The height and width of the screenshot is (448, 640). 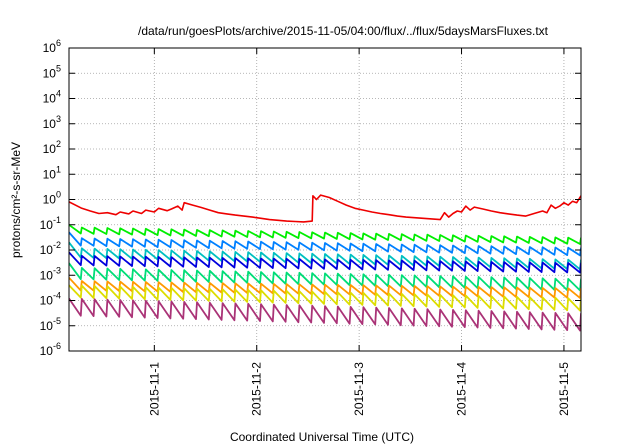 What do you see at coordinates (52, 97) in the screenshot?
I see `y-tick-label: 10⁴` at bounding box center [52, 97].